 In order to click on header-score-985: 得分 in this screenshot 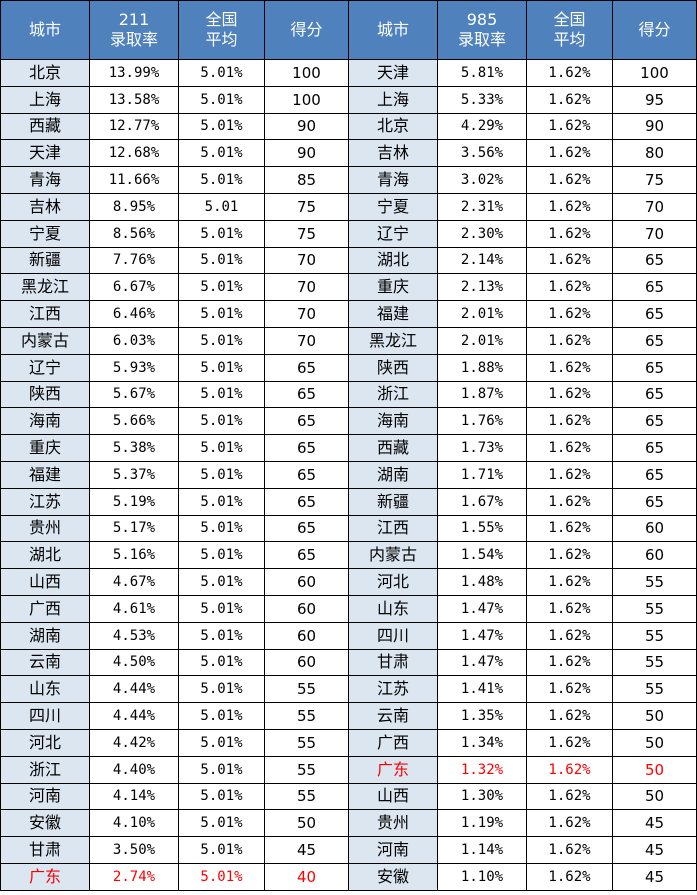, I will do `click(654, 30)`.